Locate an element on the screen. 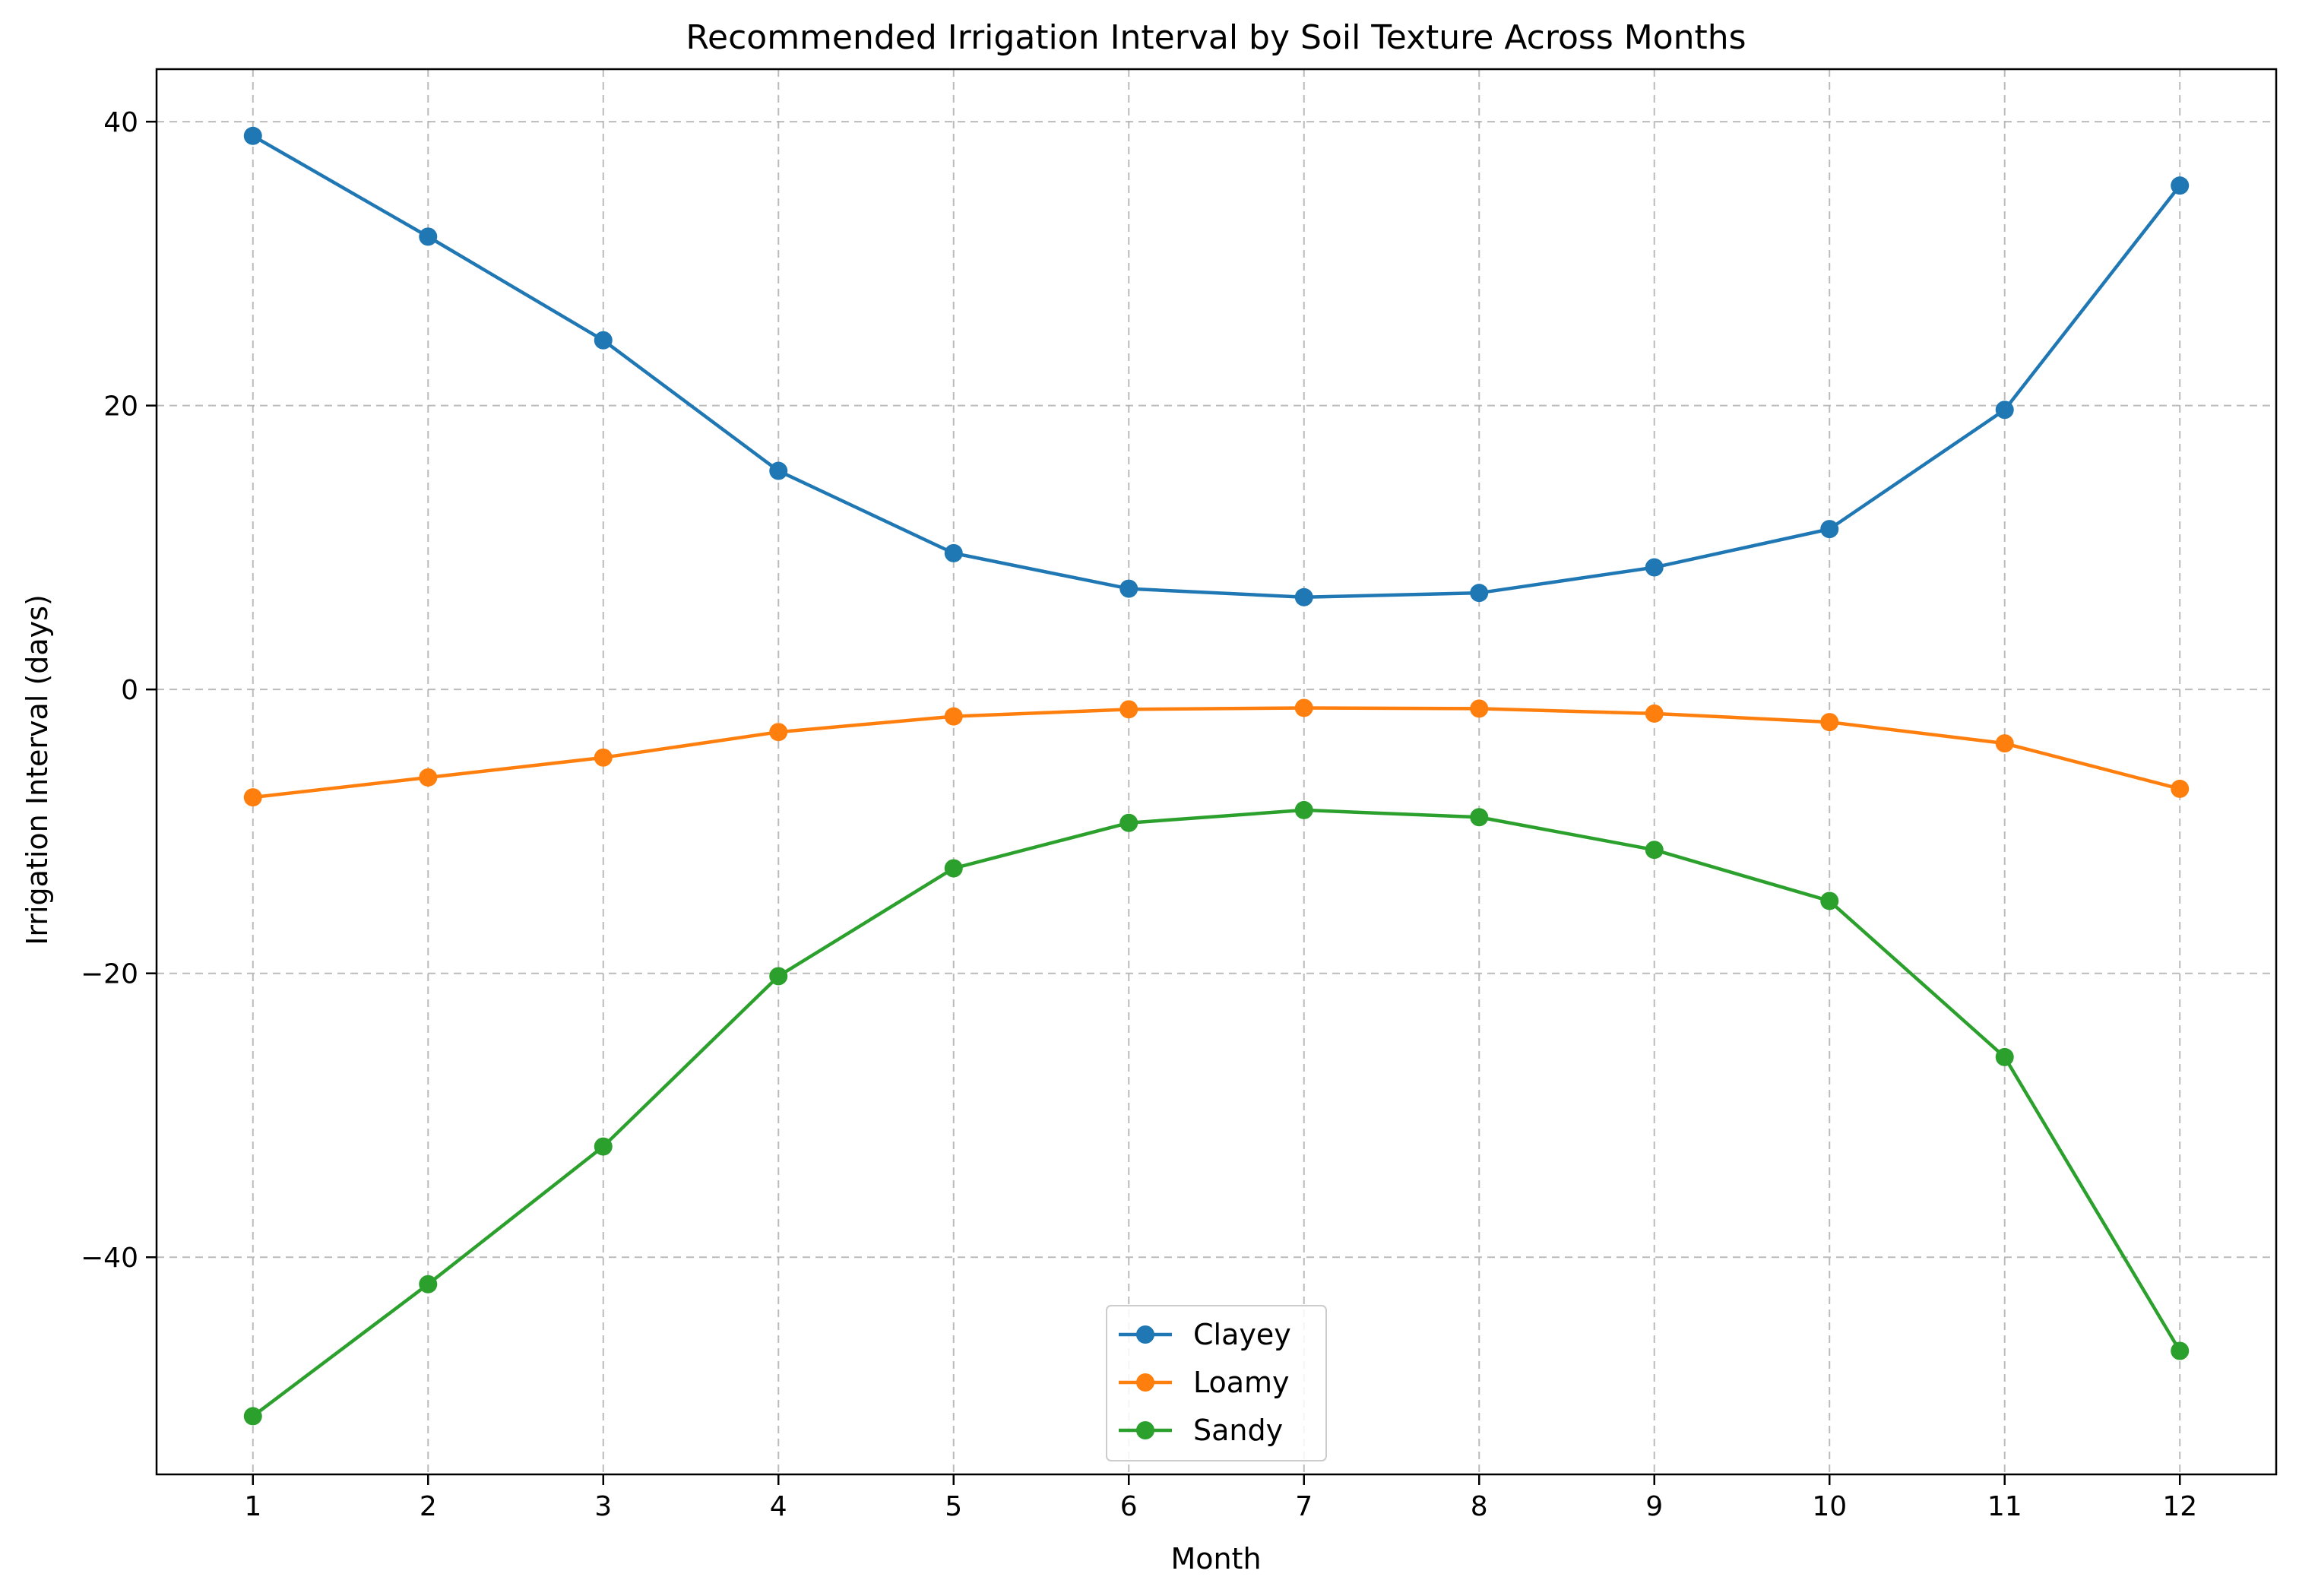 This screenshot has height=1596, width=2299. series-line-loamy is located at coordinates (1216, 753).